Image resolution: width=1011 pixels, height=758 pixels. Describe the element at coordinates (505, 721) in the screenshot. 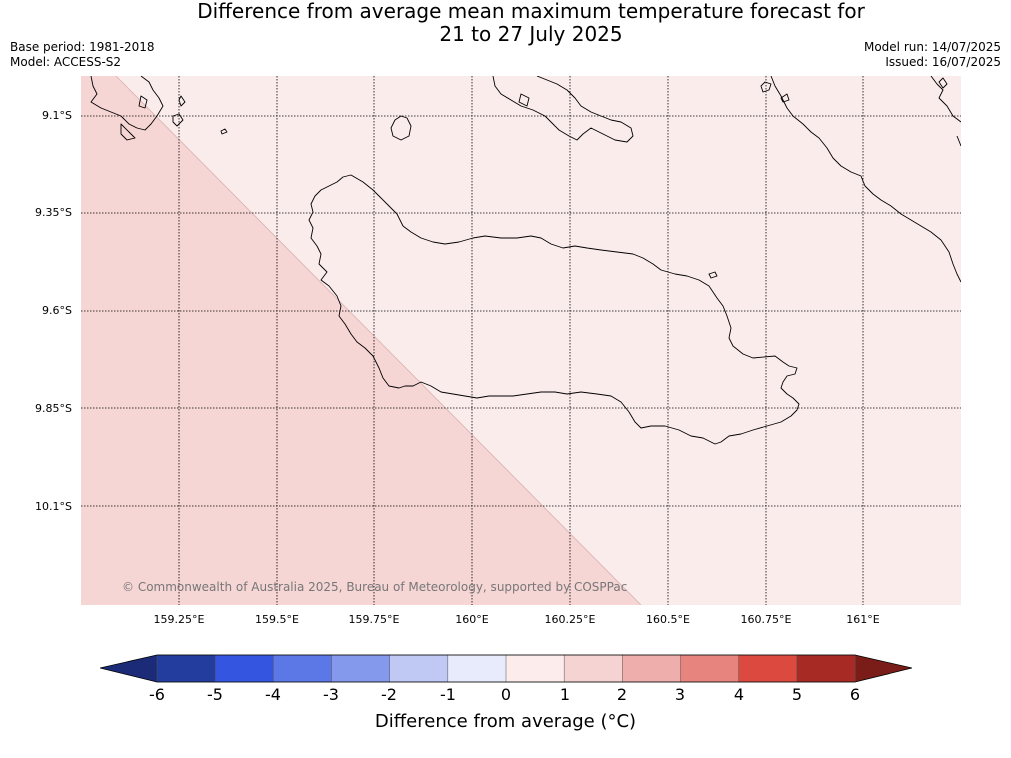

I see `colorbar-label: Difference from average (°C)` at that location.